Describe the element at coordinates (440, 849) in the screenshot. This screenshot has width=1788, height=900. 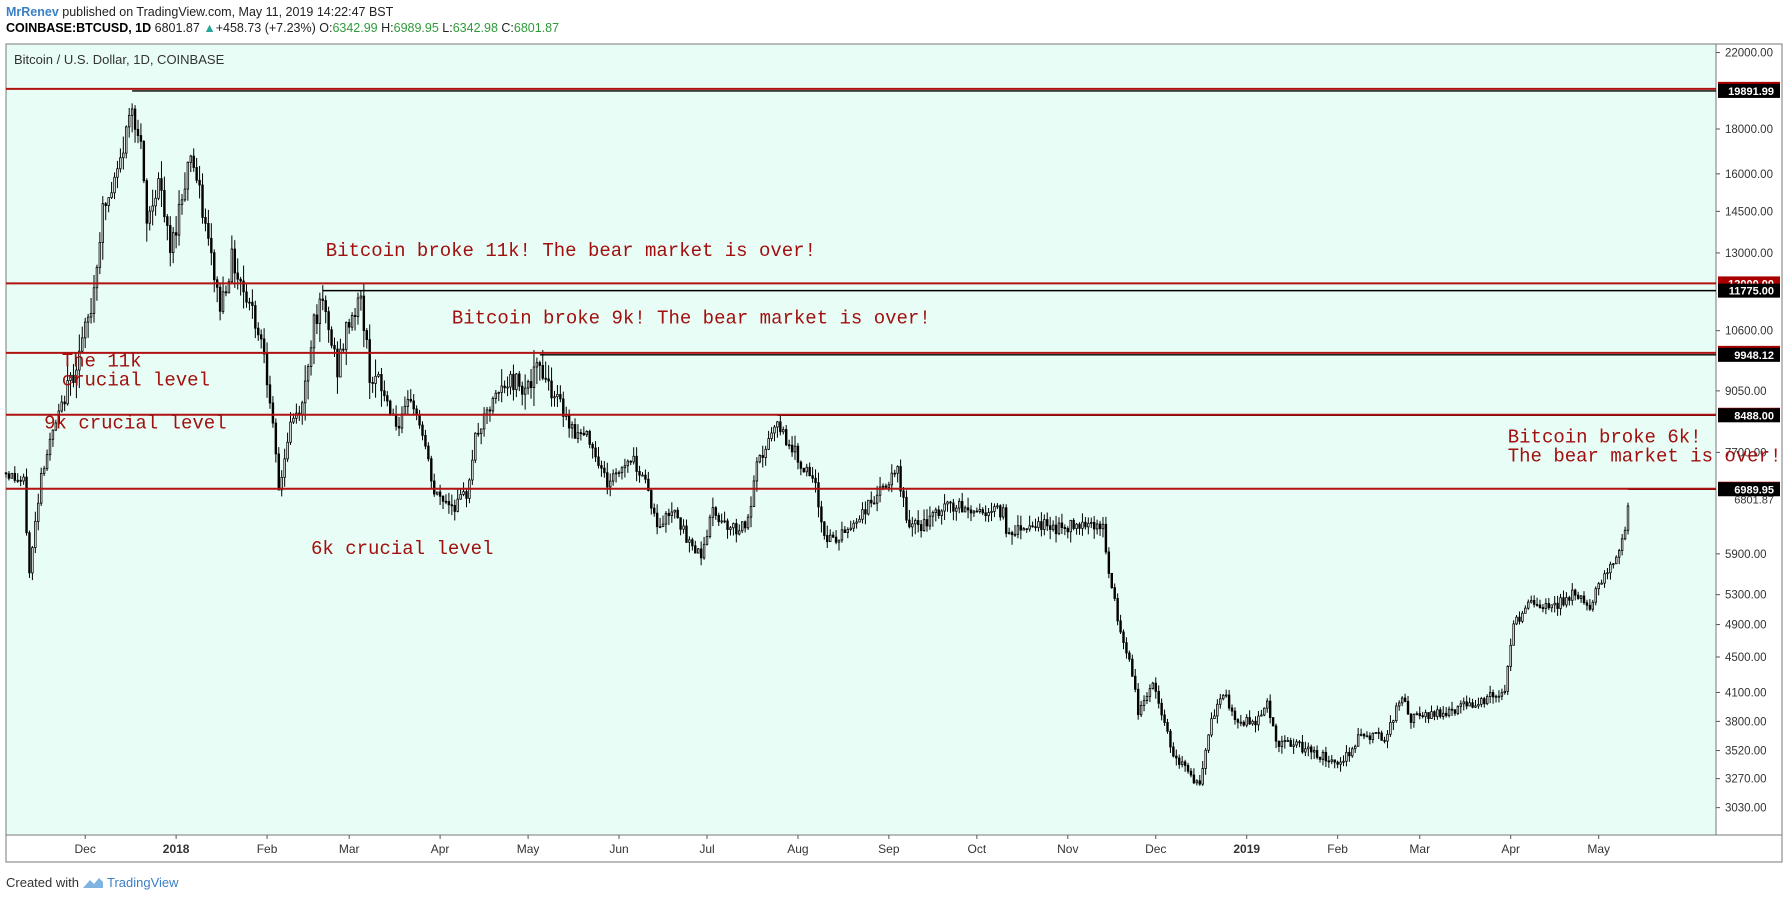
I see `x-tick-label: Apr` at that location.